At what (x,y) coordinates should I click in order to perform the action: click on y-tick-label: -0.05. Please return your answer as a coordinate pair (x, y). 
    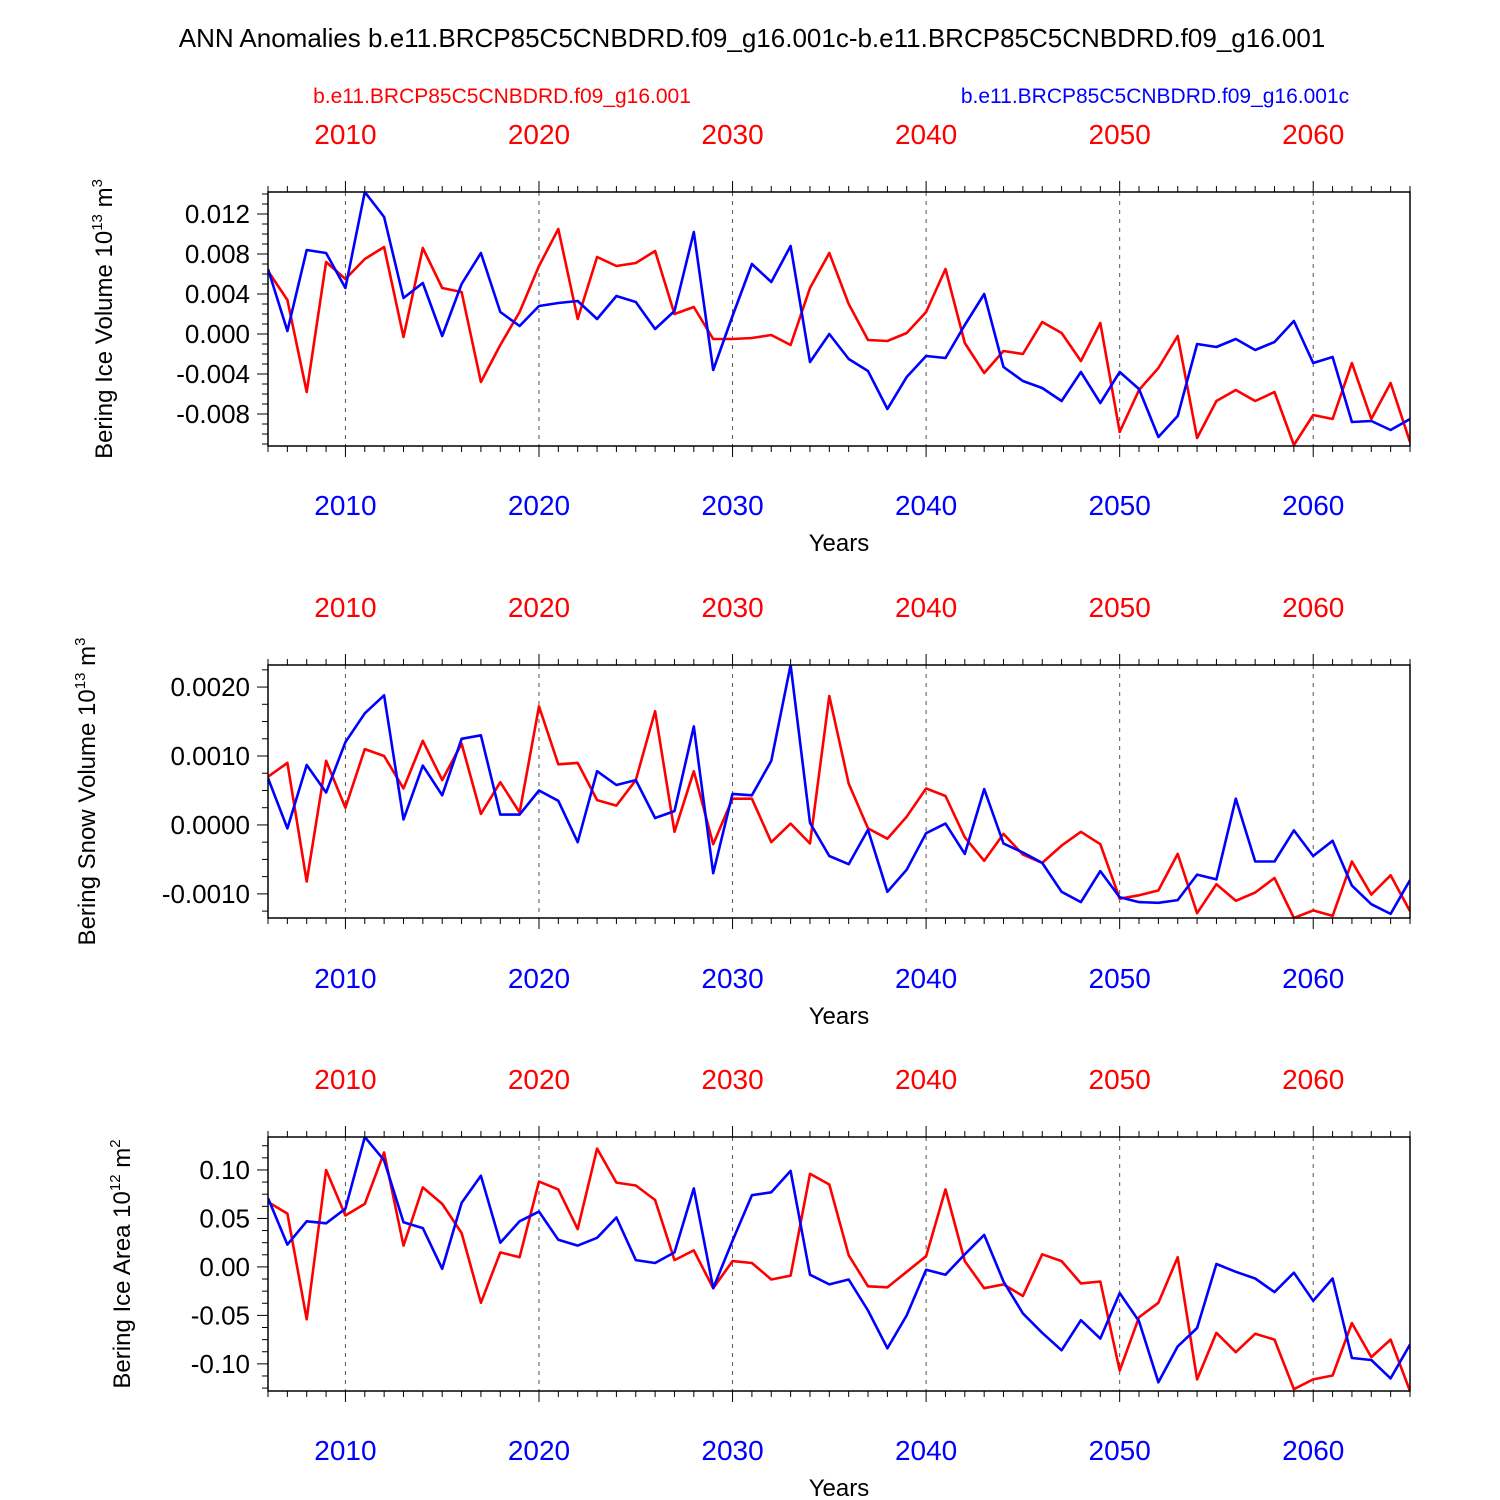
    Looking at the image, I should click on (220, 1315).